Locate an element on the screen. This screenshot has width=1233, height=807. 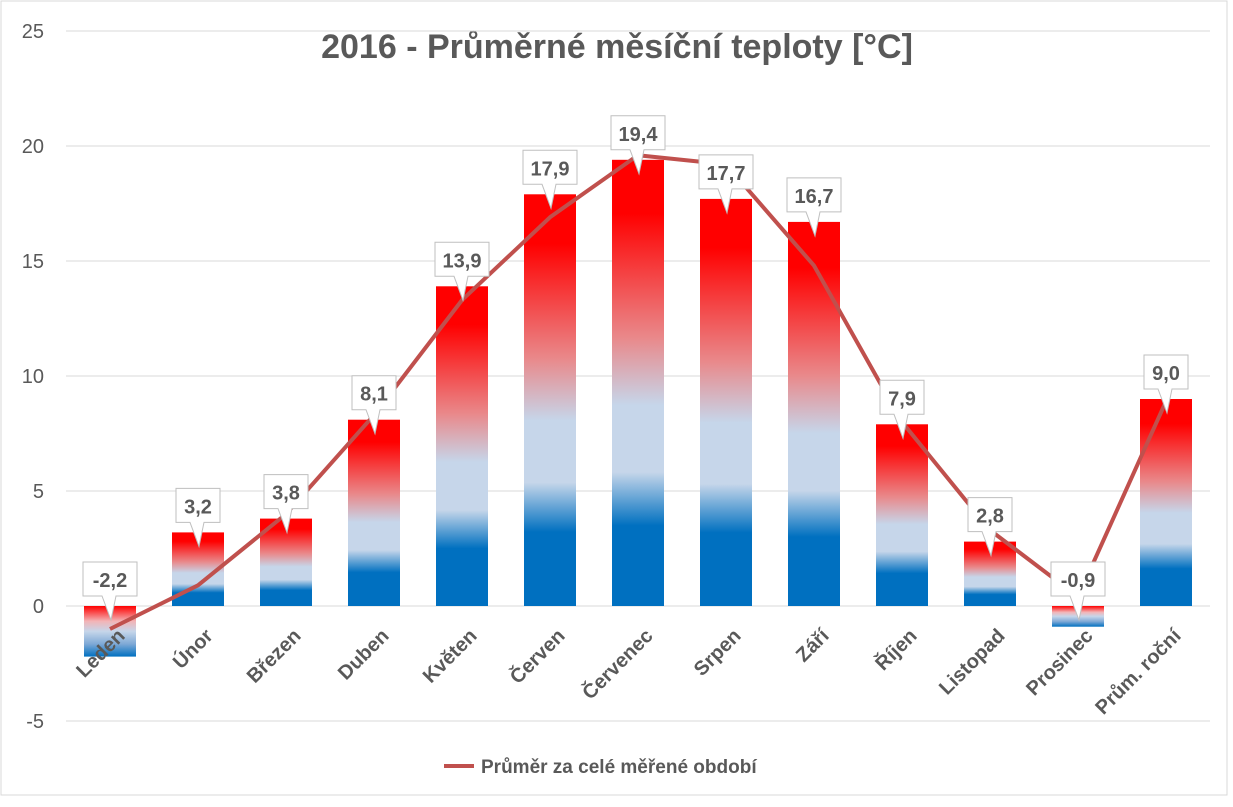
data-label: 9,0 is located at coordinates (1166, 374).